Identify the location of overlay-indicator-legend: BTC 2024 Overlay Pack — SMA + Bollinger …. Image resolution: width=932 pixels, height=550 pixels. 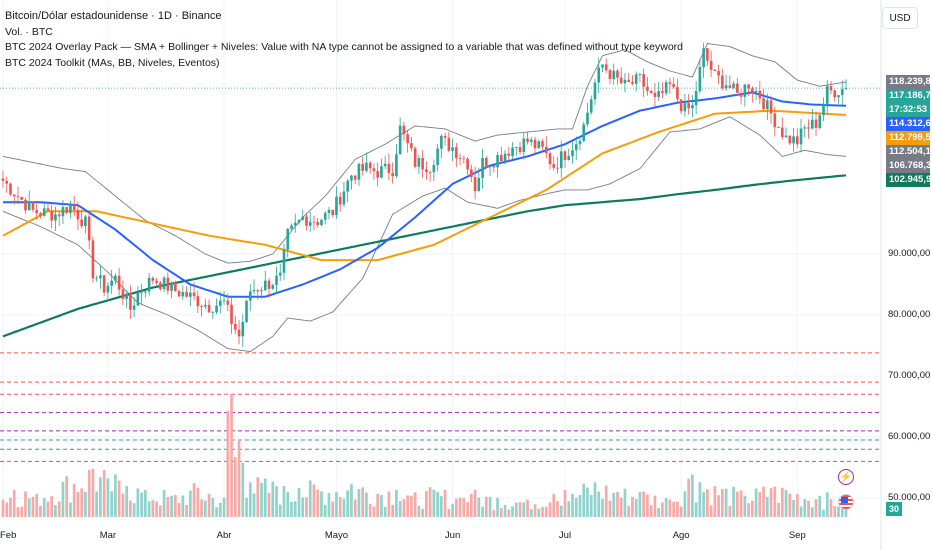
(344, 47).